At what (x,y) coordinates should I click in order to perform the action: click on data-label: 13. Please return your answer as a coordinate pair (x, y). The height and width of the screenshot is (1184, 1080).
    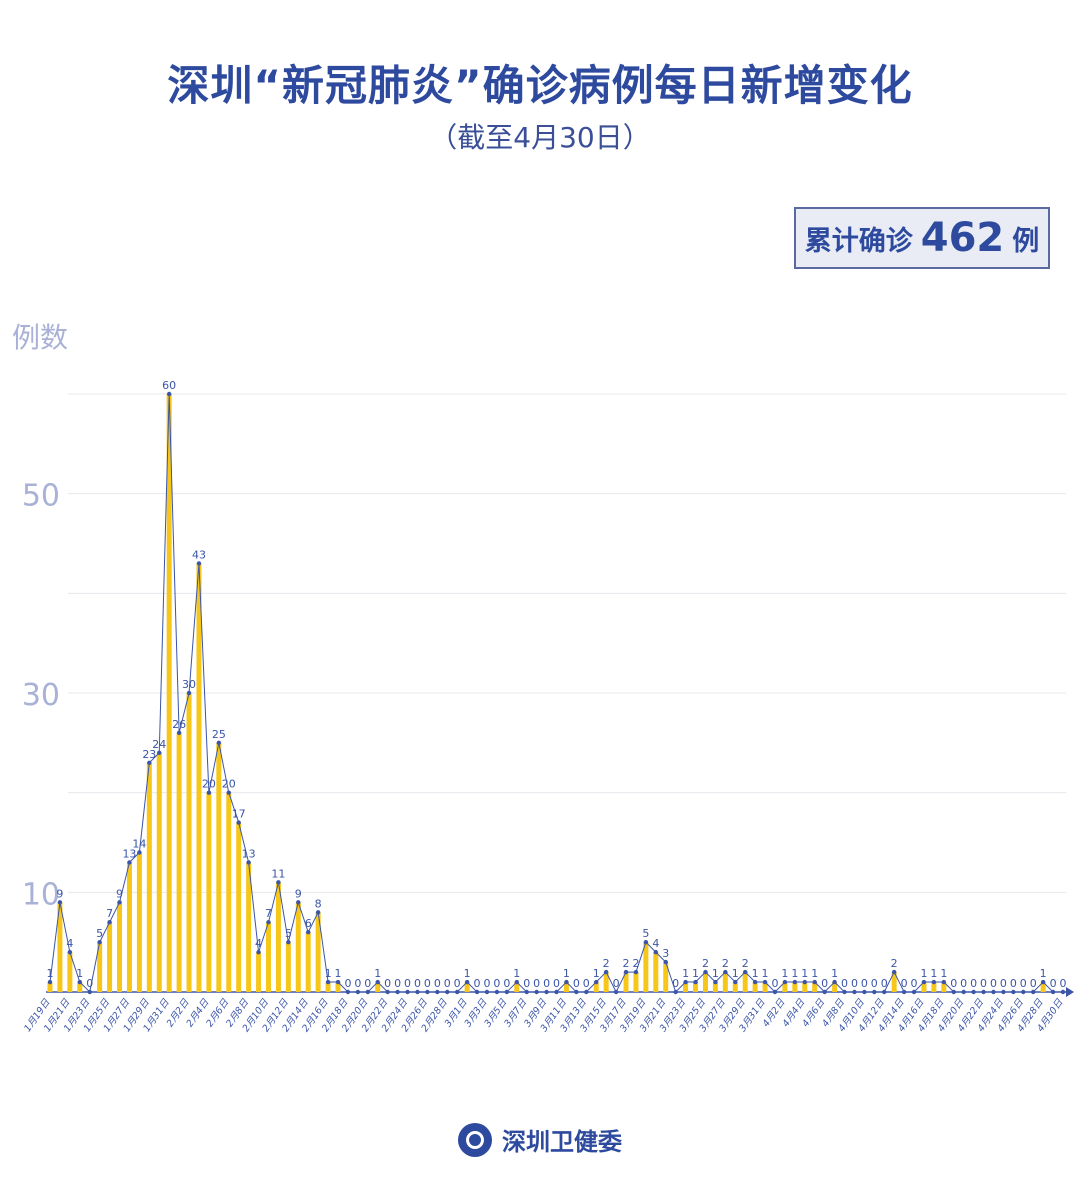
    Looking at the image, I should click on (249, 853).